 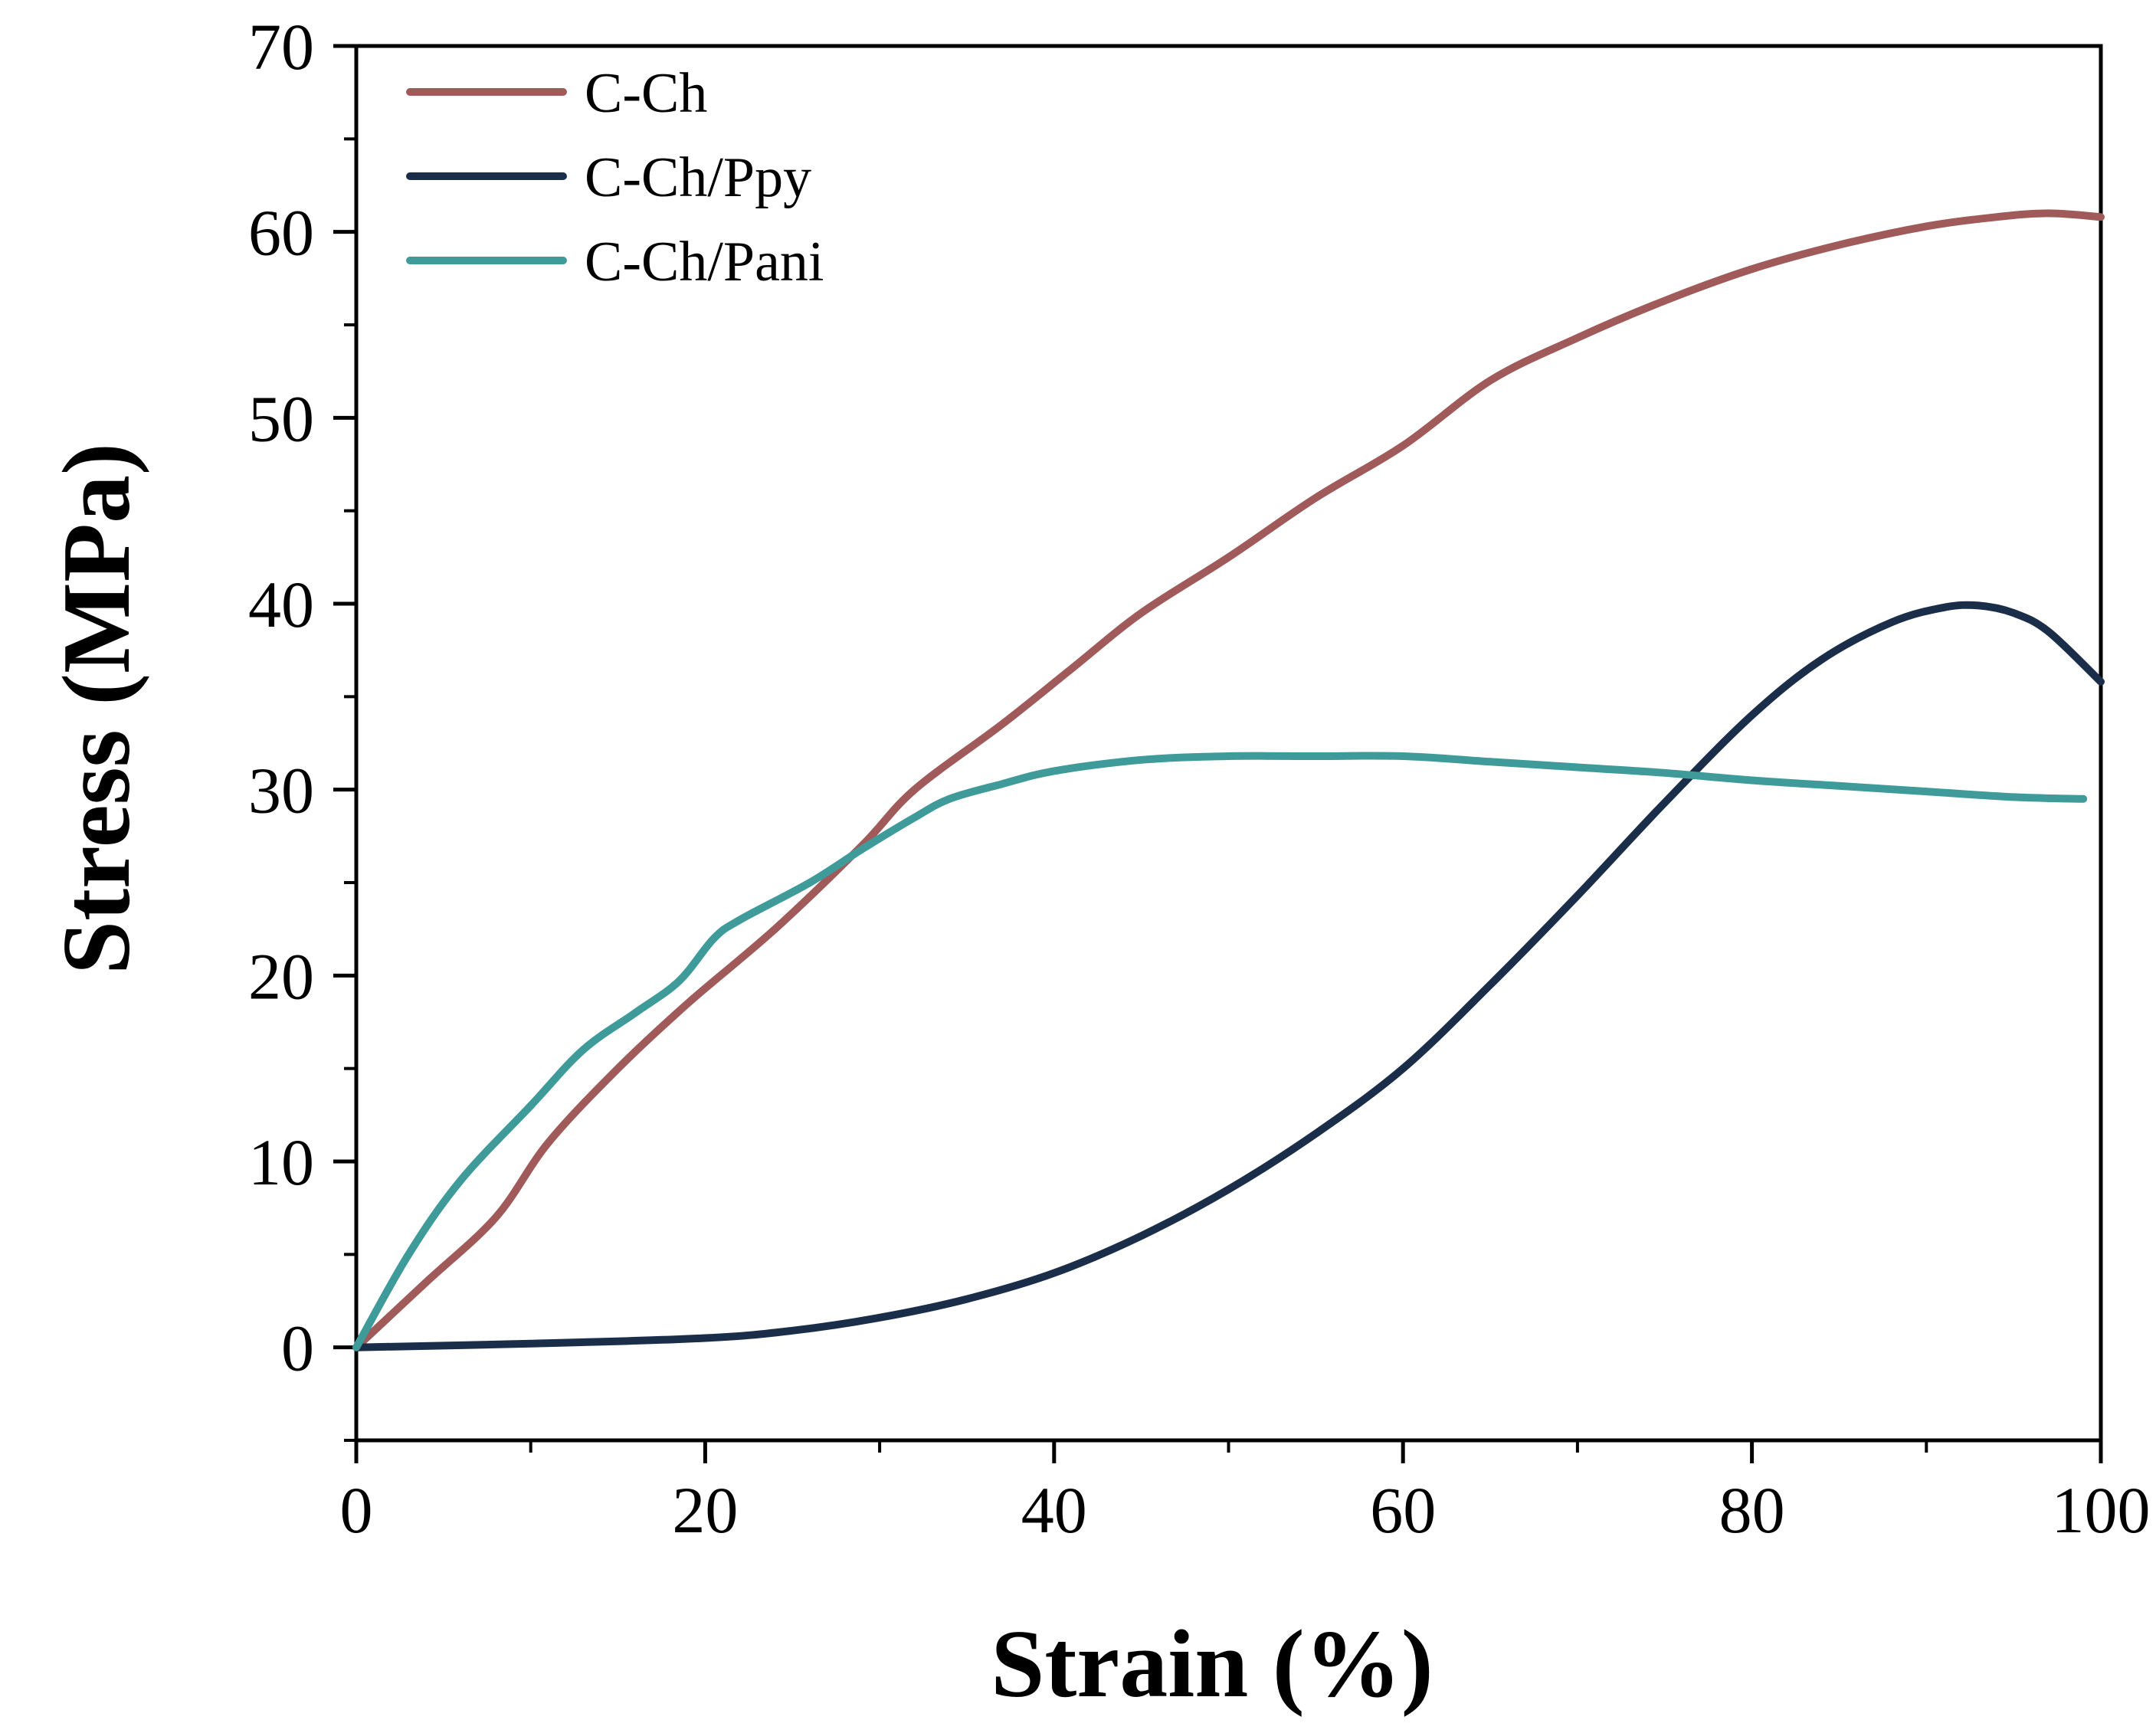 I want to click on y-tick-label: 0, so click(x=297, y=1349).